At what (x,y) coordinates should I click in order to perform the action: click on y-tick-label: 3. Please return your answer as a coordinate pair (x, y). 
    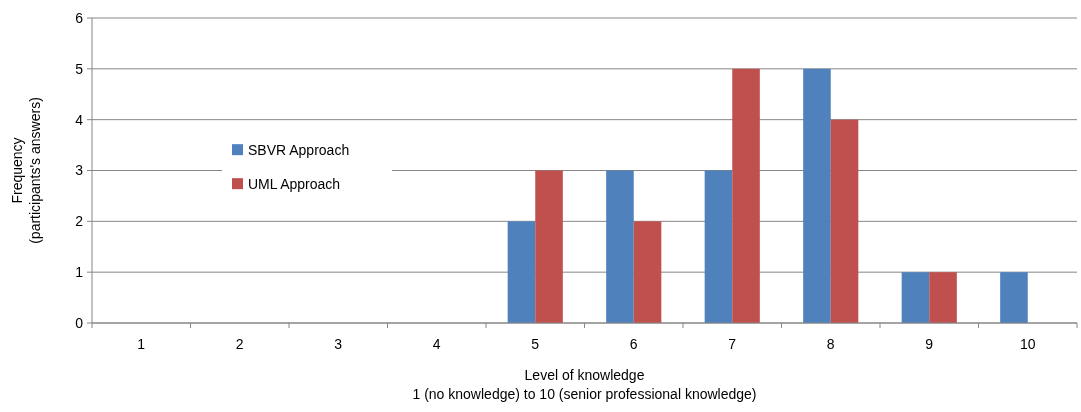
    Looking at the image, I should click on (79, 170).